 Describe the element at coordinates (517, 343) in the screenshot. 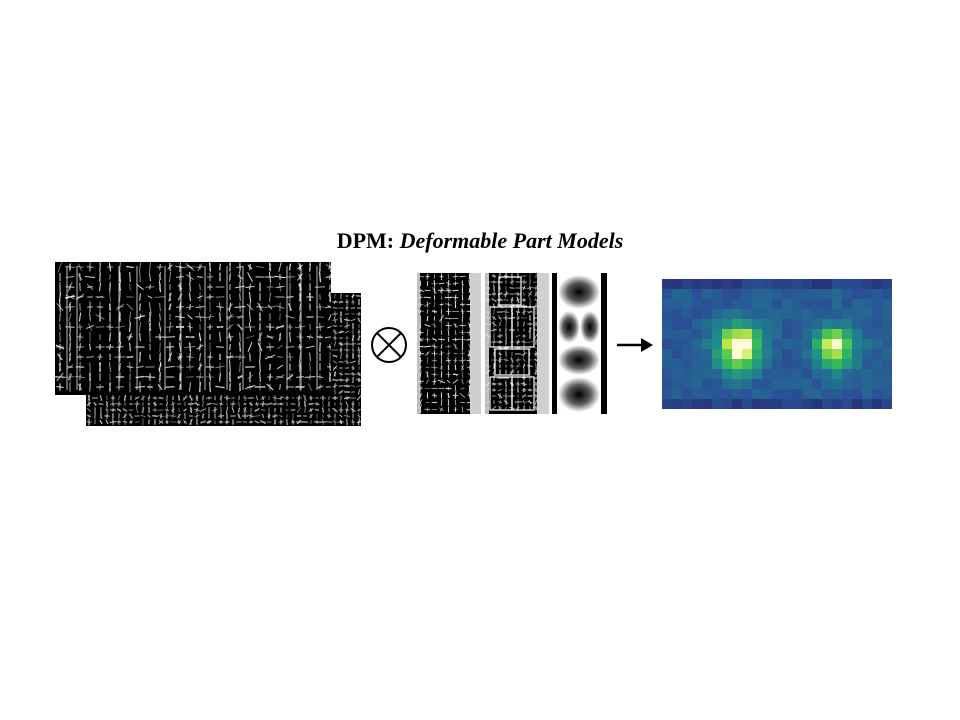

I see `part-filters-image` at that location.